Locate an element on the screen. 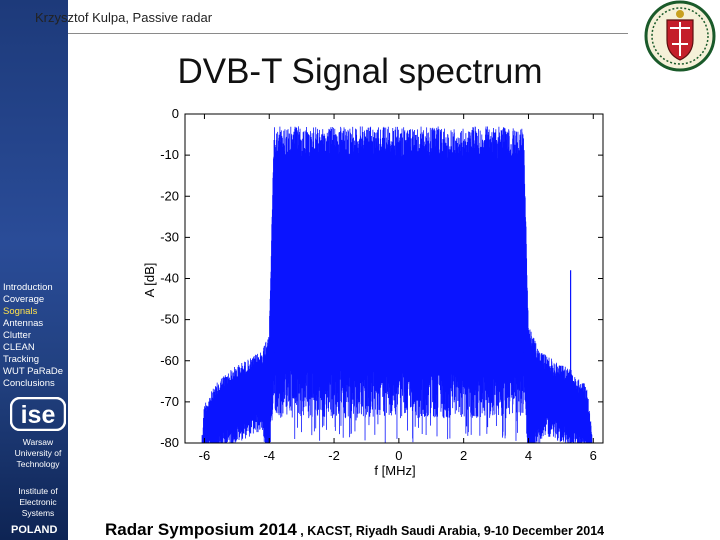  author-line: Krzysztof Kulpa, Passive radar is located at coordinates (124, 17).